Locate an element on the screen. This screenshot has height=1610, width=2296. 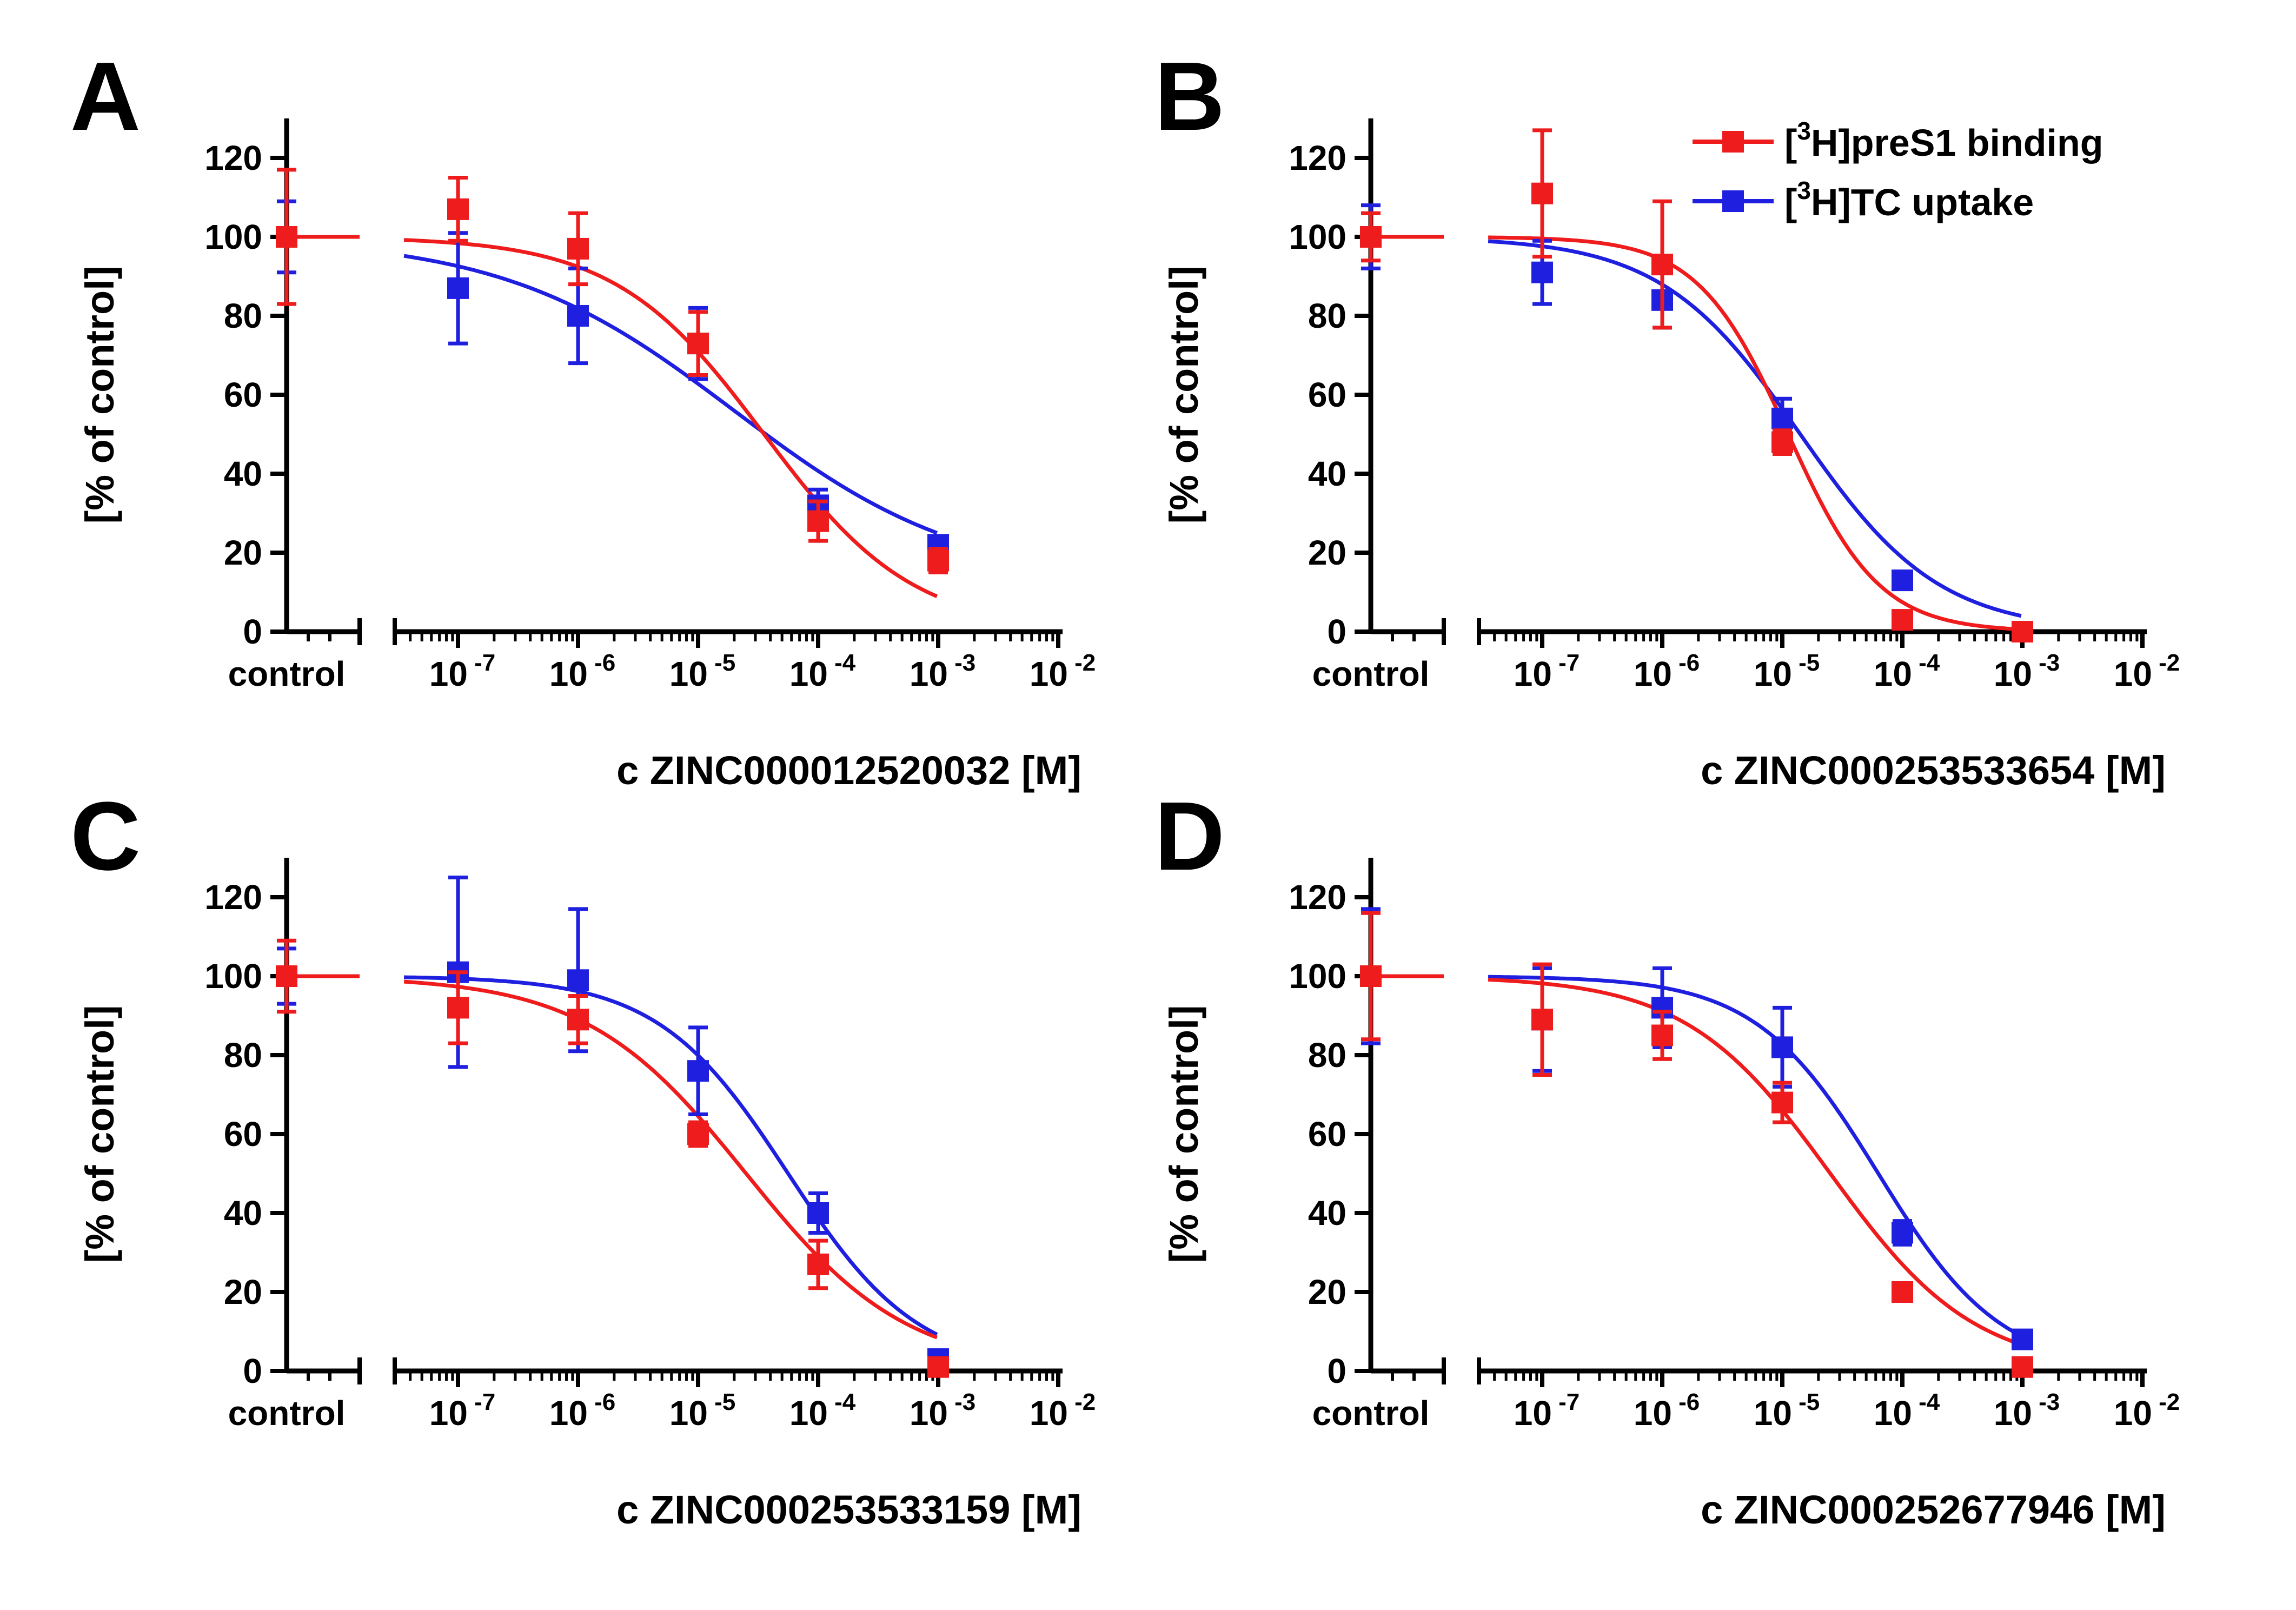
panel-letter: B is located at coordinates (1189, 96).